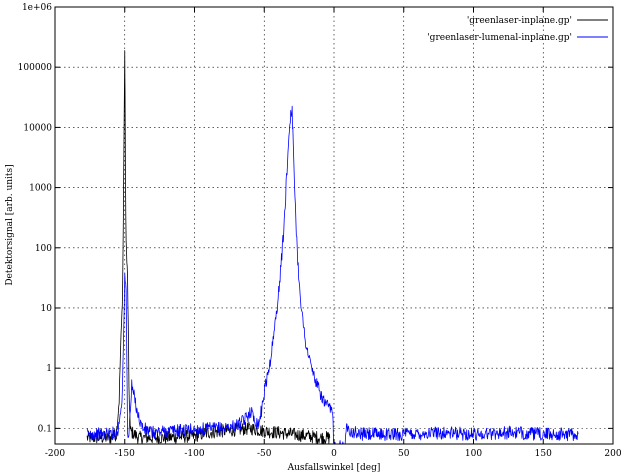 The image size is (625, 473). I want to click on x-tick-label: 100, so click(473, 454).